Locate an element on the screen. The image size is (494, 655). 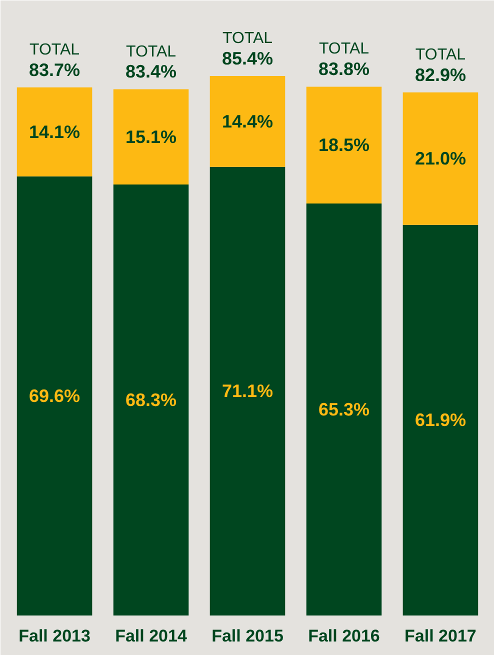
data-label: 18.5% is located at coordinates (344, 145).